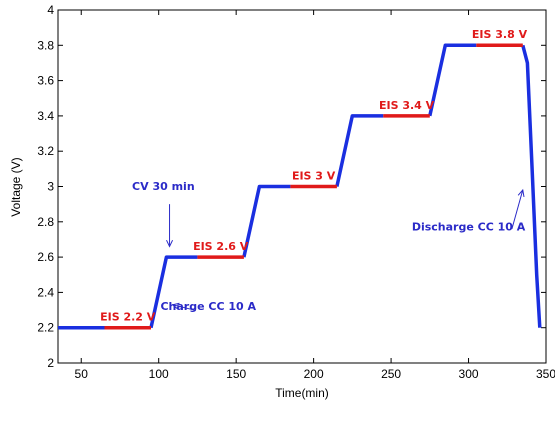 The height and width of the screenshot is (441, 555). Describe the element at coordinates (175, 306) in the screenshot. I see `charge-arrow-head` at that location.